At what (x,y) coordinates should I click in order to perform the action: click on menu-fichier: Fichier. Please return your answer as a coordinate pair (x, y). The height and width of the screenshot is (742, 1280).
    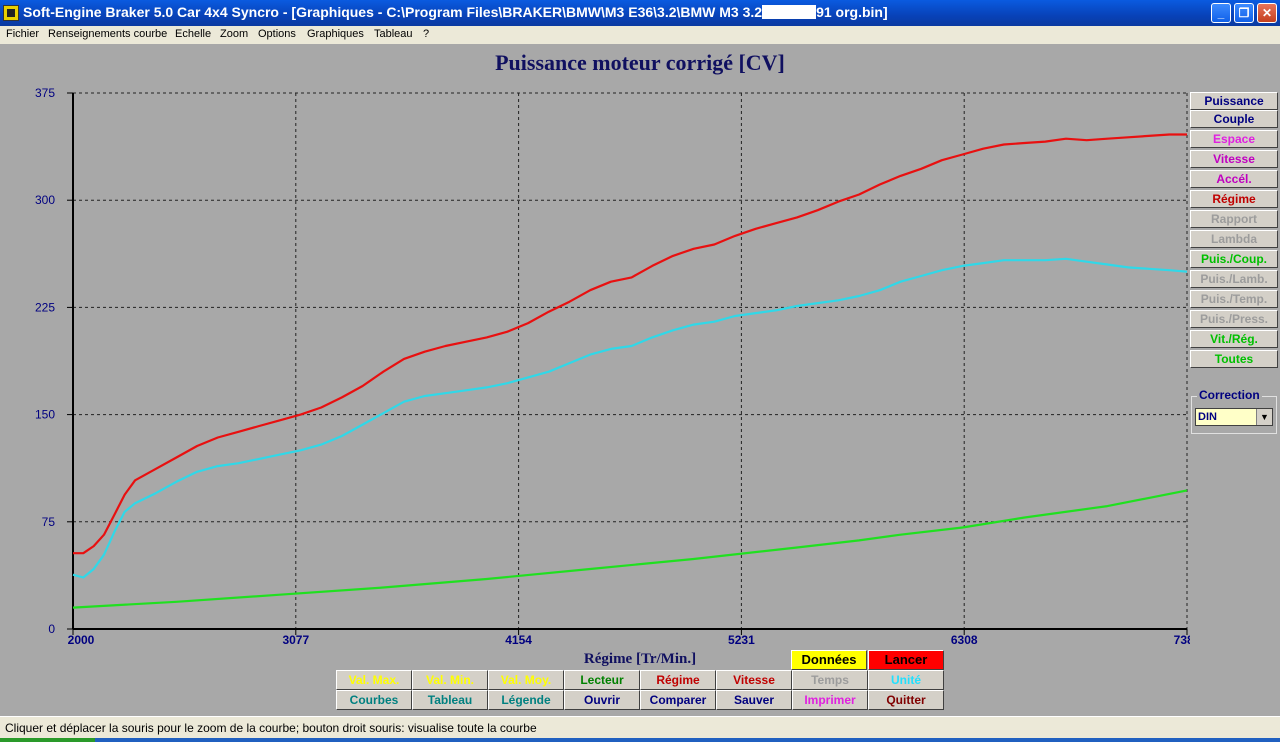
    Looking at the image, I should click on (23, 34).